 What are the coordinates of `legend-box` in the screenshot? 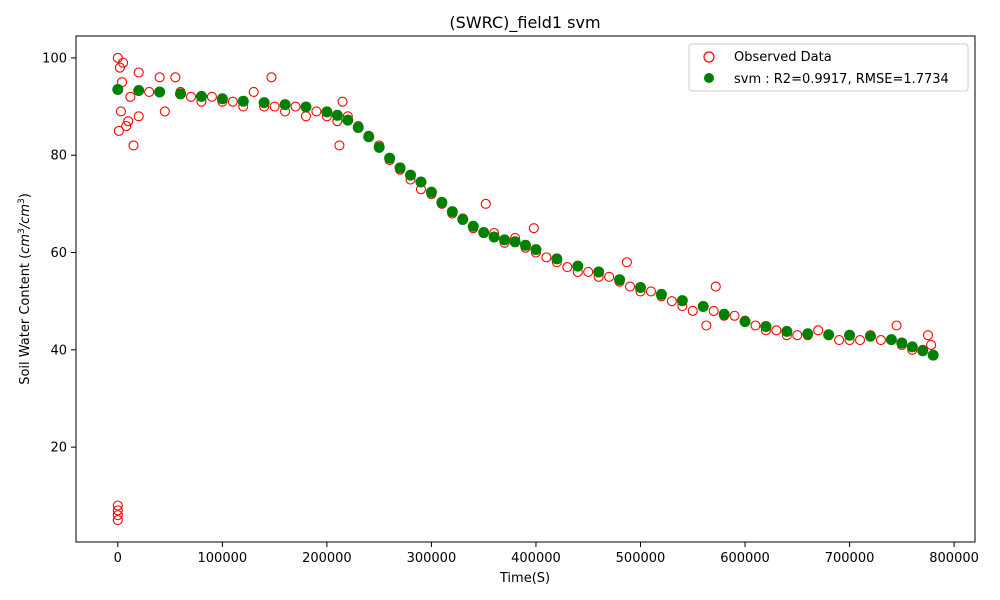 It's located at (828, 67).